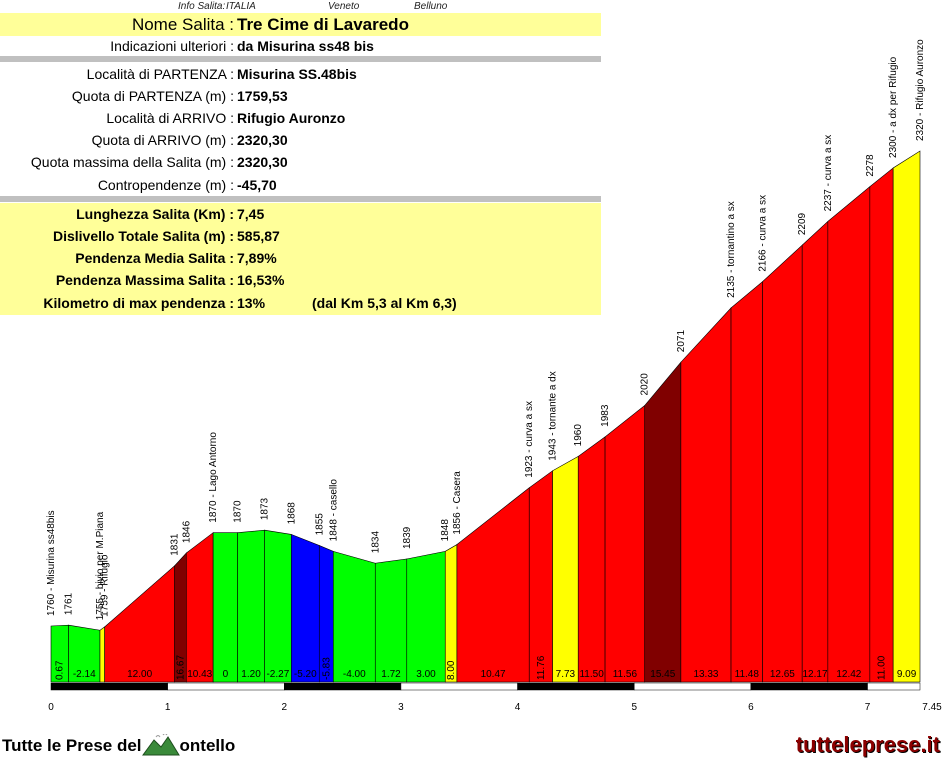 The image size is (950, 759). What do you see at coordinates (518, 707) in the screenshot?
I see `km-tick-label: 4` at bounding box center [518, 707].